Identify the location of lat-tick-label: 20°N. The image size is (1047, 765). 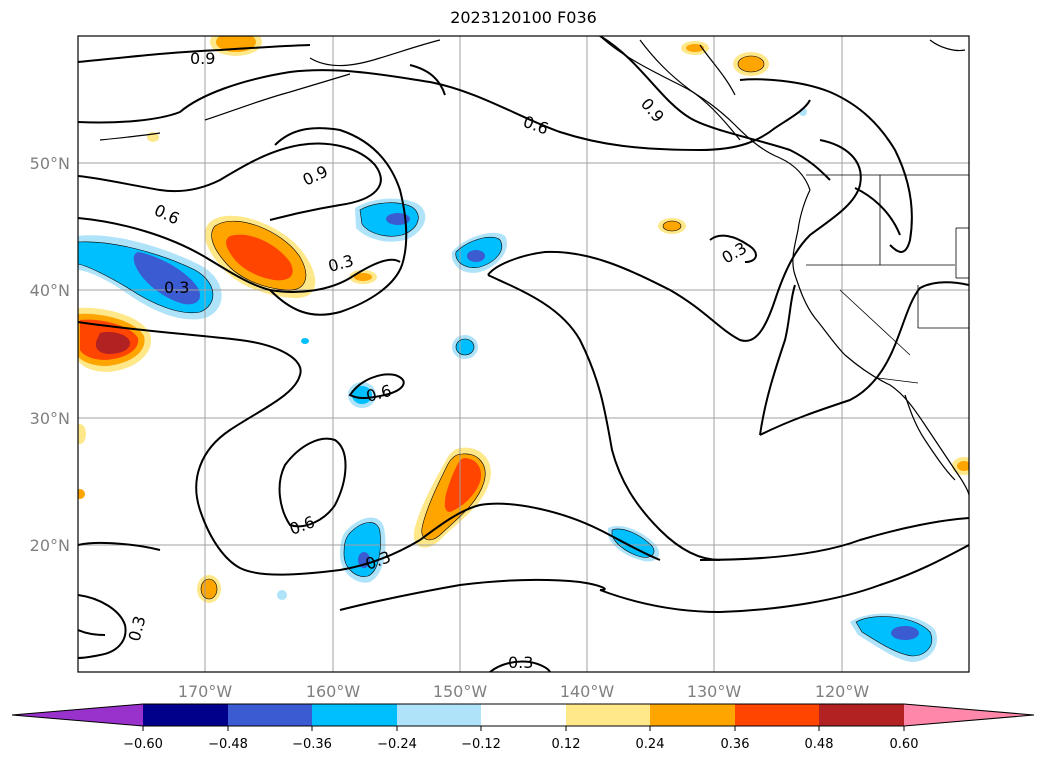
(50, 545).